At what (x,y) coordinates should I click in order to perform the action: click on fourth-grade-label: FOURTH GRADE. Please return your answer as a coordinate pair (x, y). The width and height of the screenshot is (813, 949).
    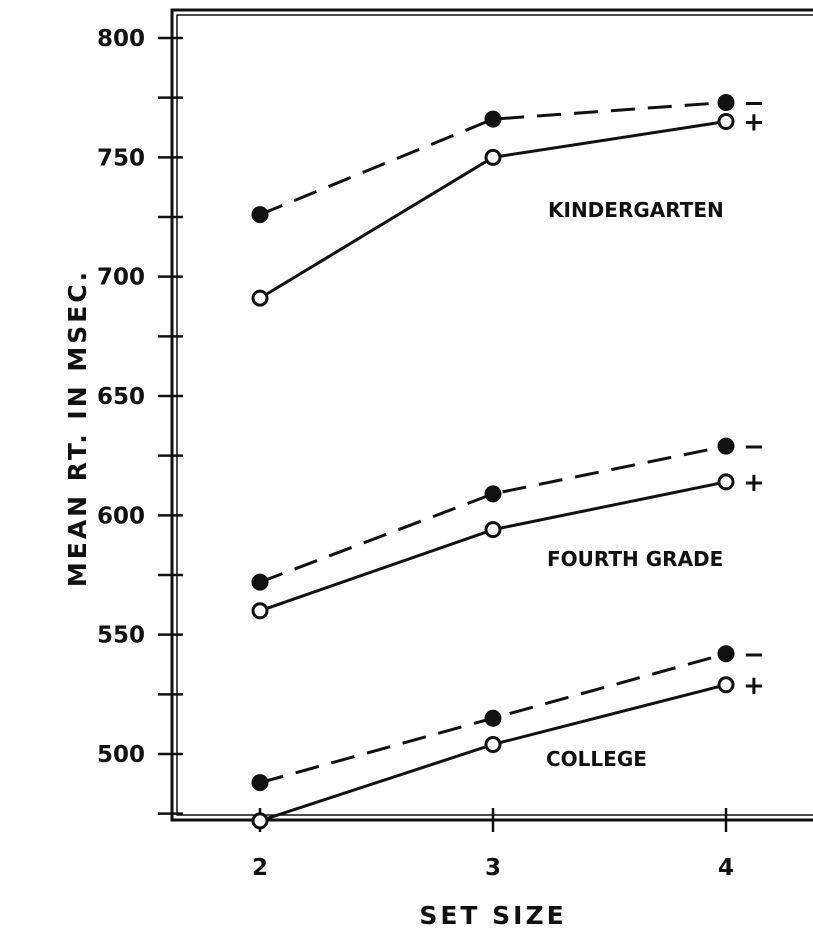
    Looking at the image, I should click on (635, 559).